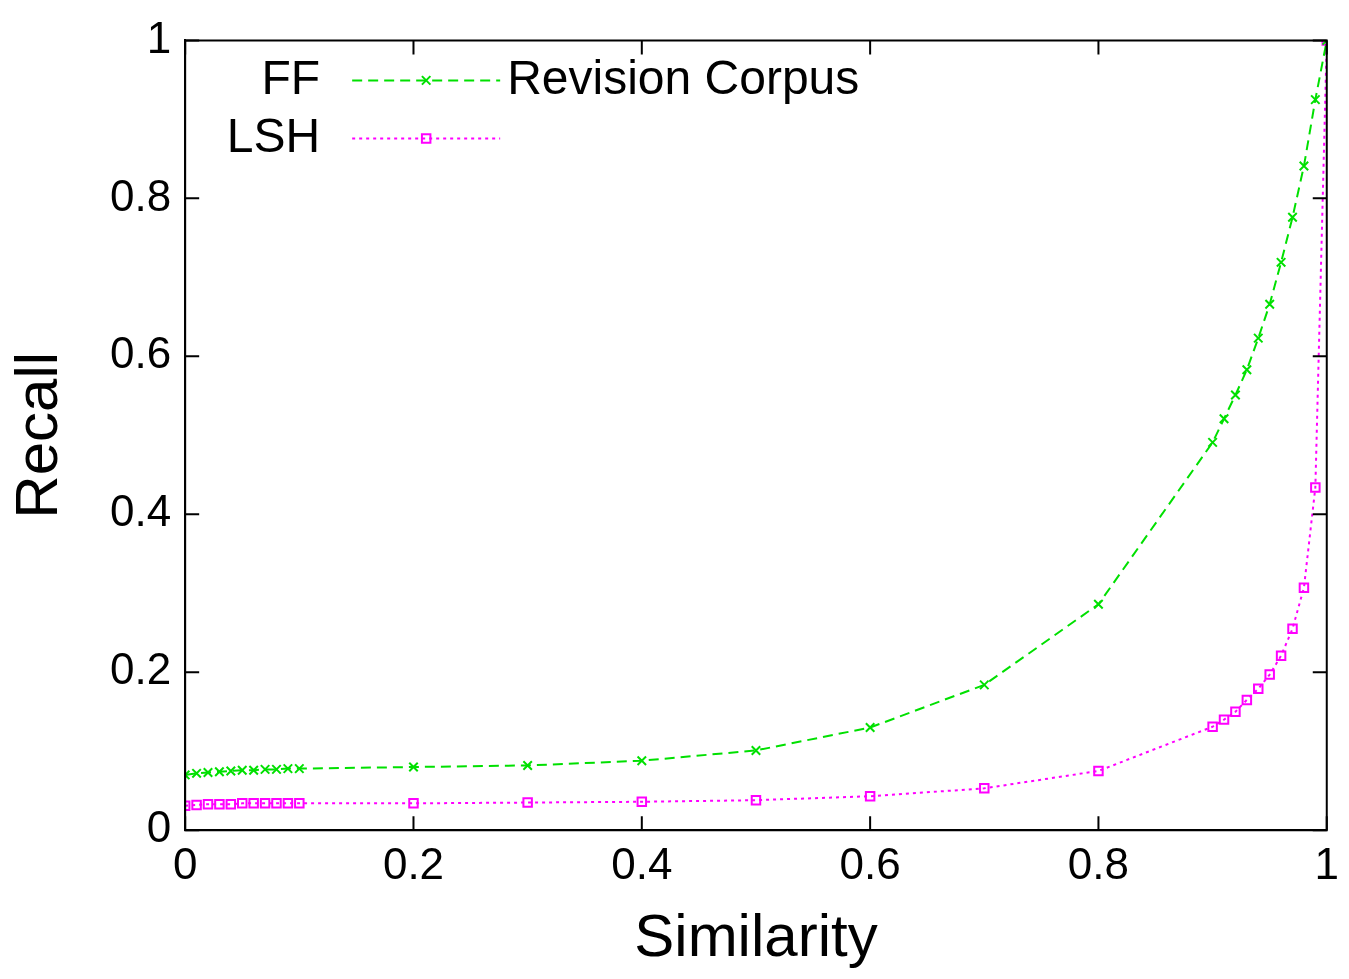 The height and width of the screenshot is (979, 1349). I want to click on y-tick-label: 0.4, so click(140, 511).